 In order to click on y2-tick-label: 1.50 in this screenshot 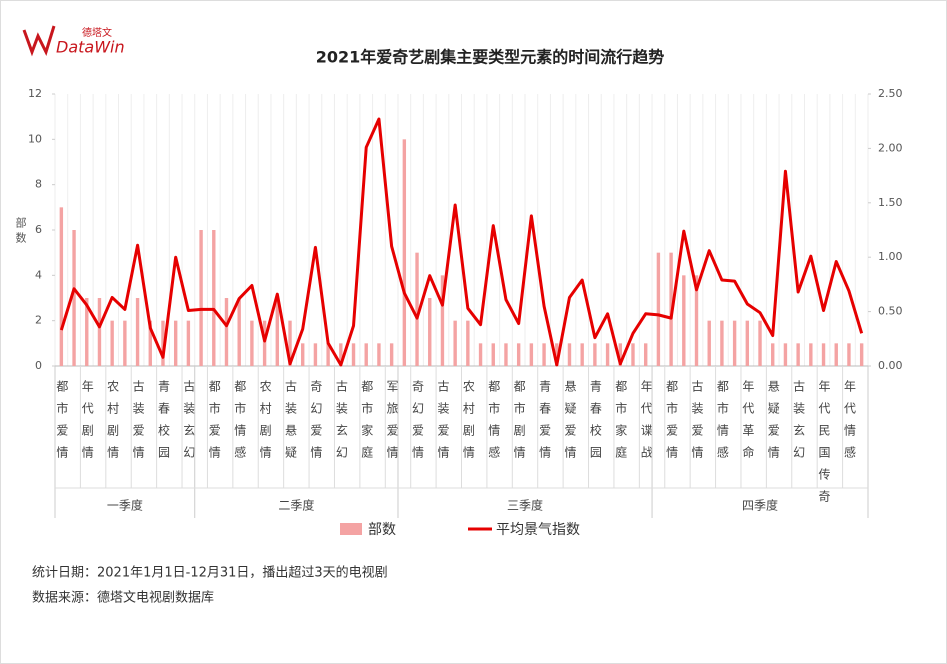, I will do `click(890, 202)`.